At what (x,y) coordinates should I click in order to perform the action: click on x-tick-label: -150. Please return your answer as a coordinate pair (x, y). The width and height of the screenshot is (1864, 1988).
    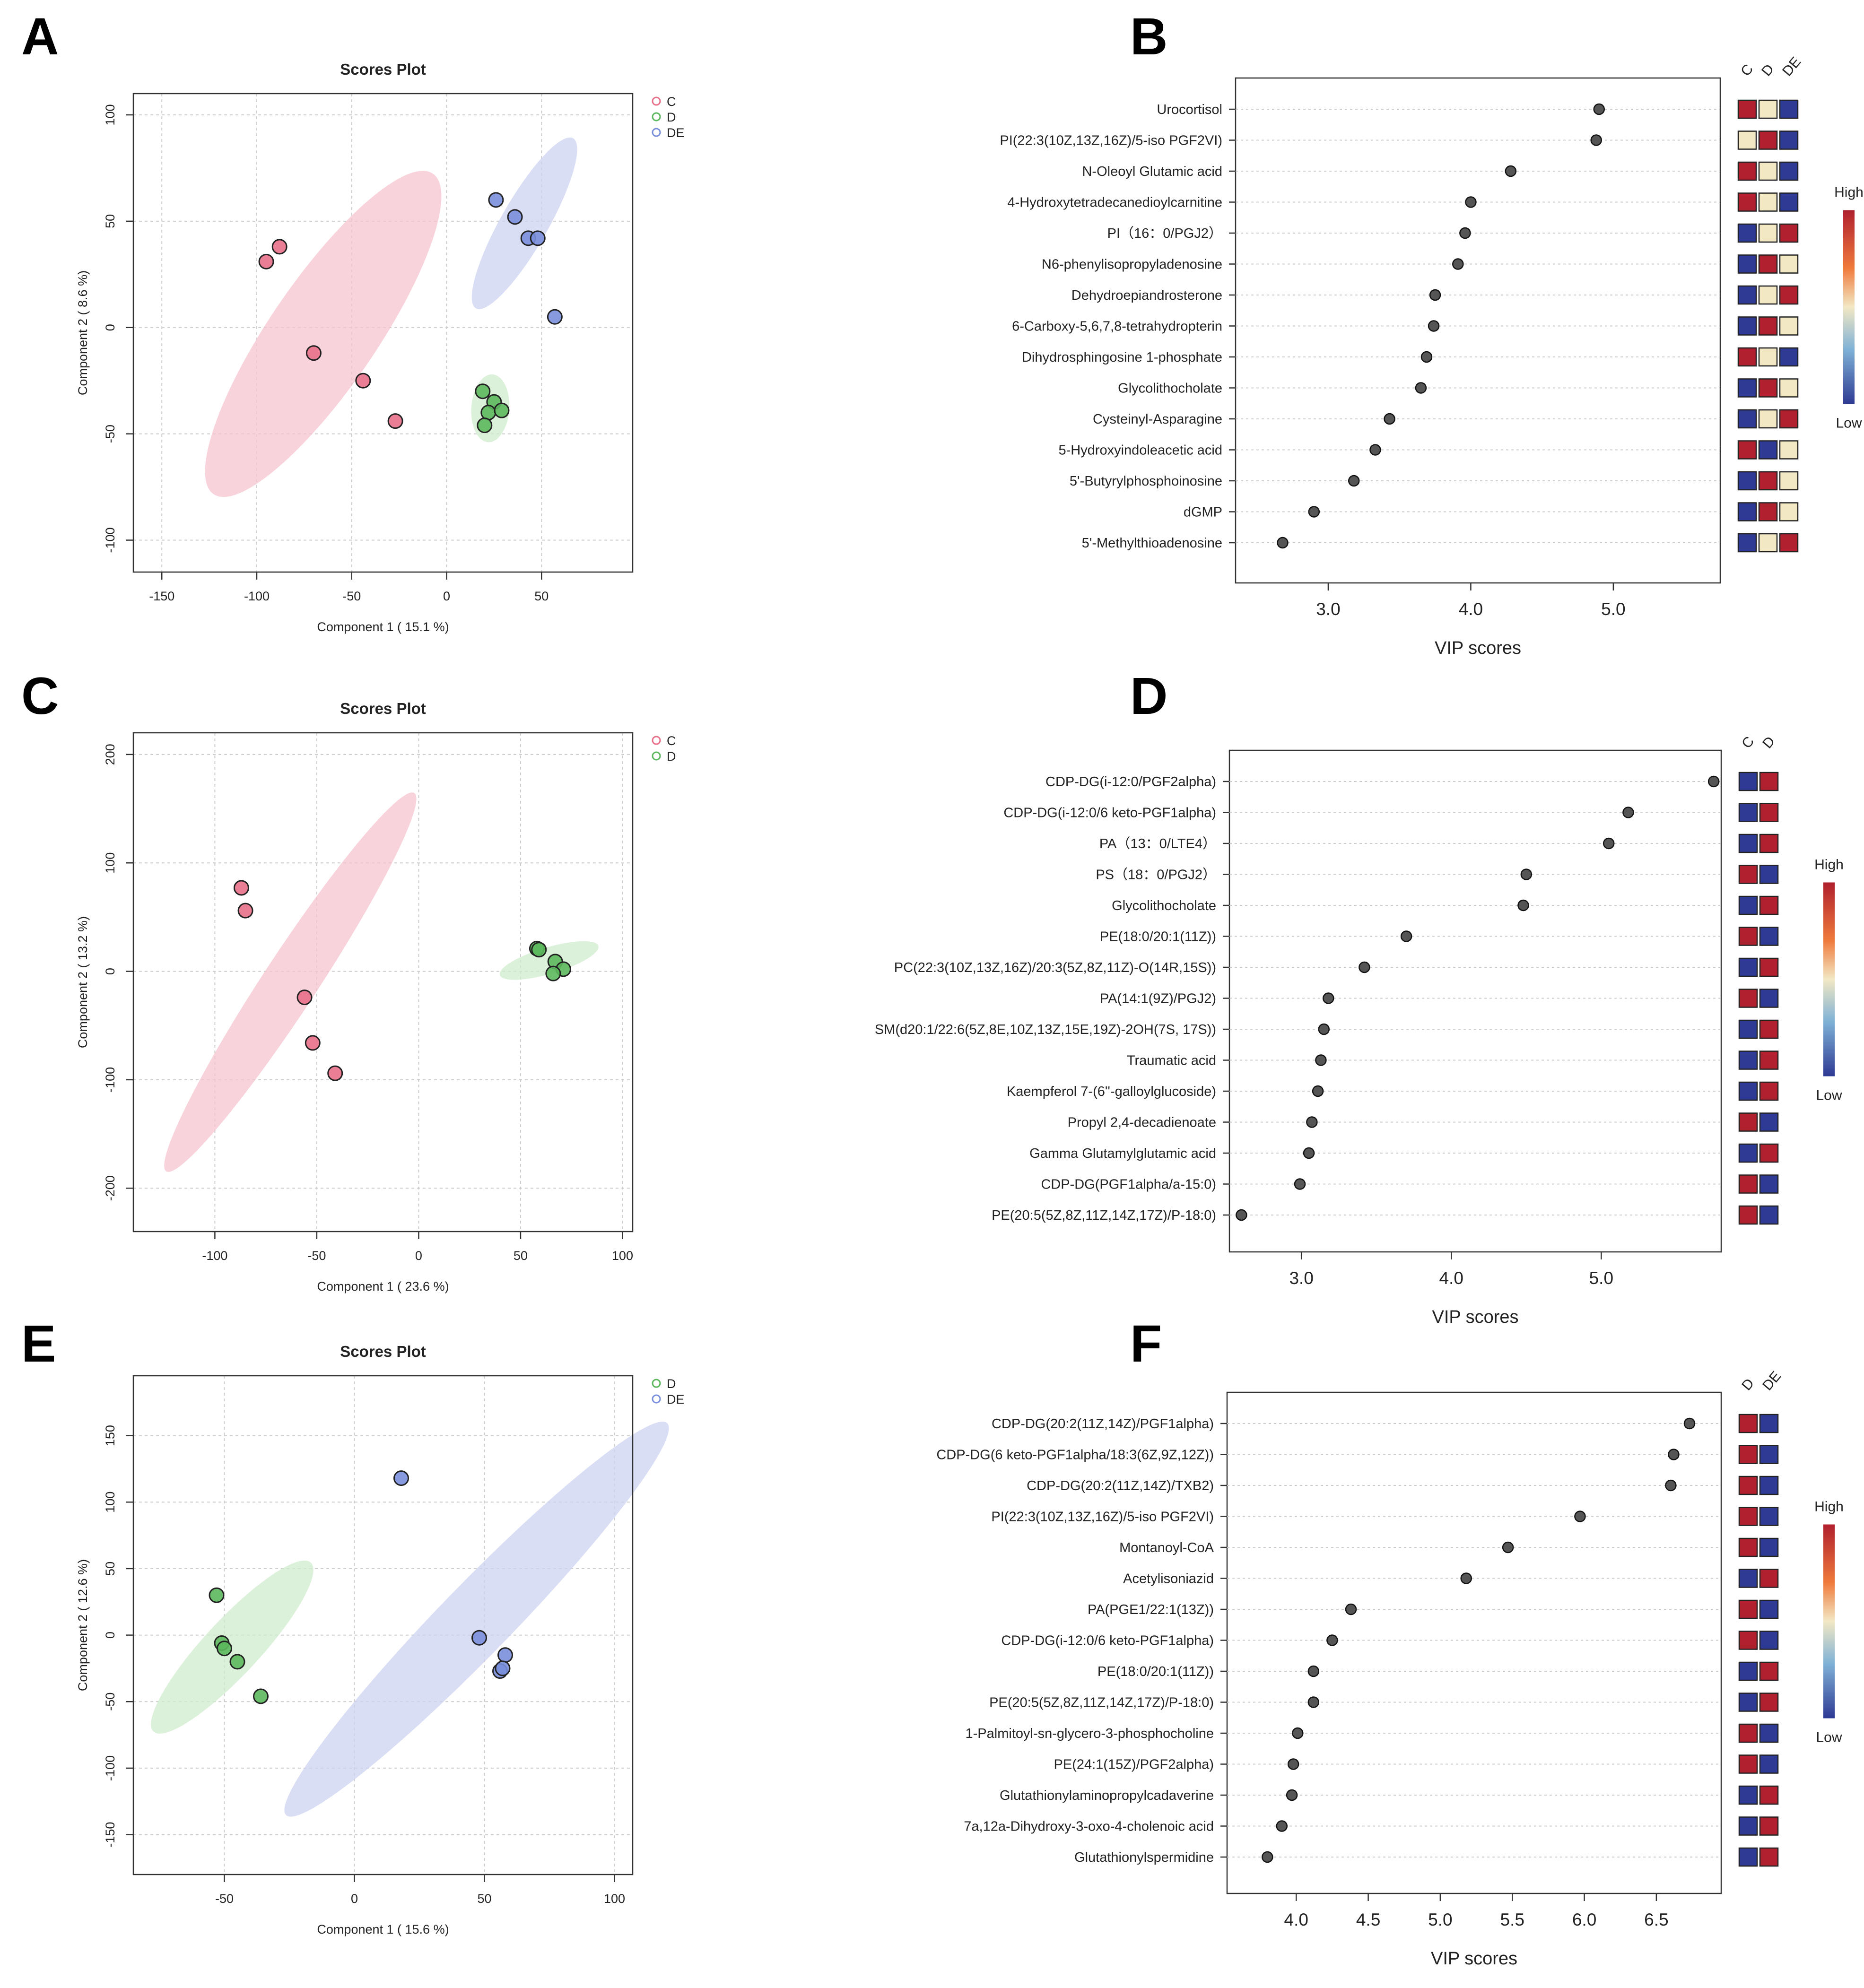
    Looking at the image, I should click on (161, 596).